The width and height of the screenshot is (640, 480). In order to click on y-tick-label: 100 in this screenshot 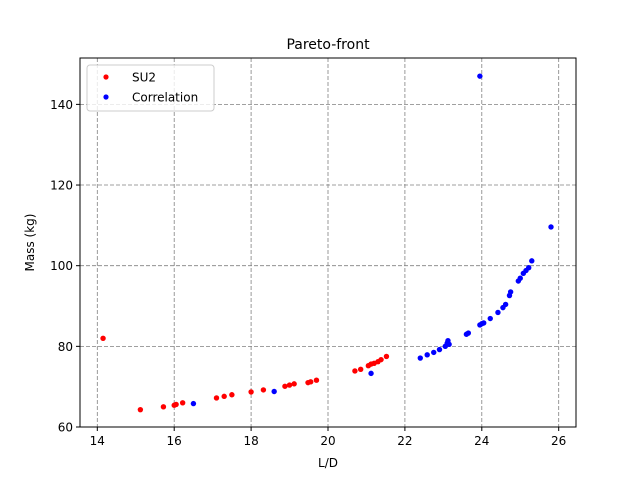, I will do `click(61, 266)`.